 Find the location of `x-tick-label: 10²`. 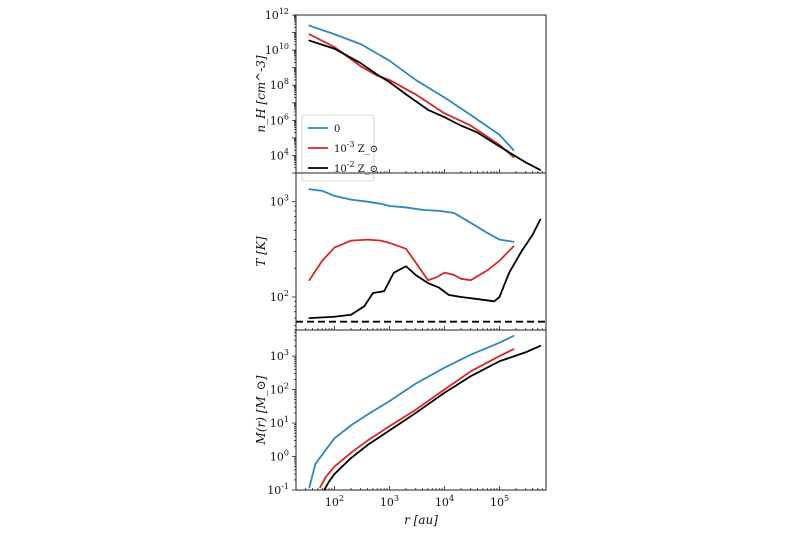

x-tick-label: 10² is located at coordinates (334, 501).